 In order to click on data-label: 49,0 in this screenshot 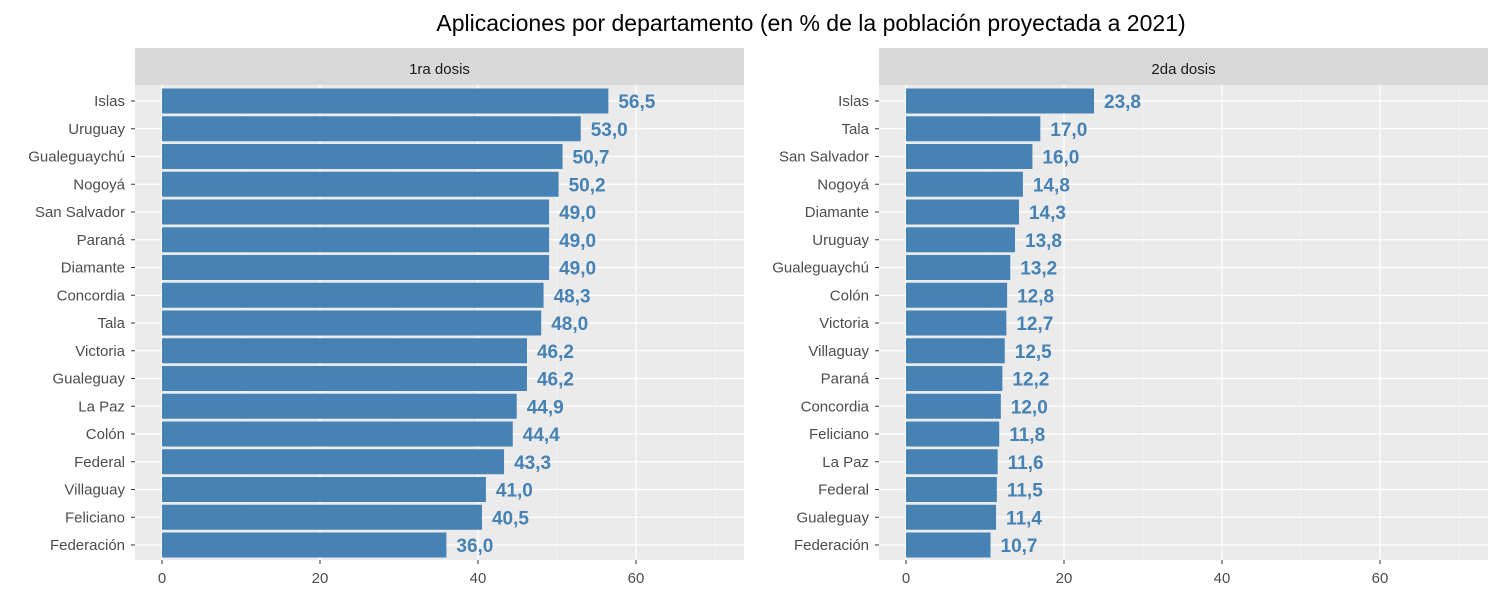, I will do `click(577, 213)`.